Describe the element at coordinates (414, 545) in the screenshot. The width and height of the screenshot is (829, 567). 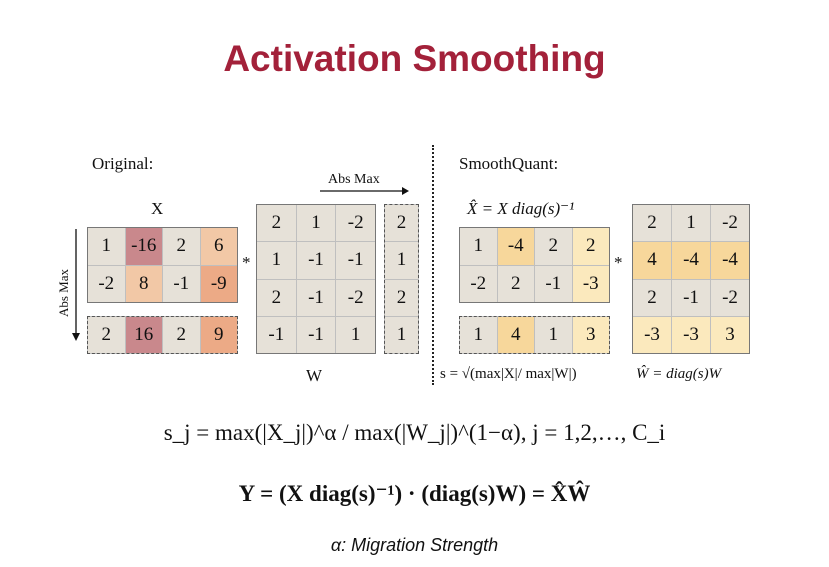
I see `caption: α: Migration Strength` at that location.